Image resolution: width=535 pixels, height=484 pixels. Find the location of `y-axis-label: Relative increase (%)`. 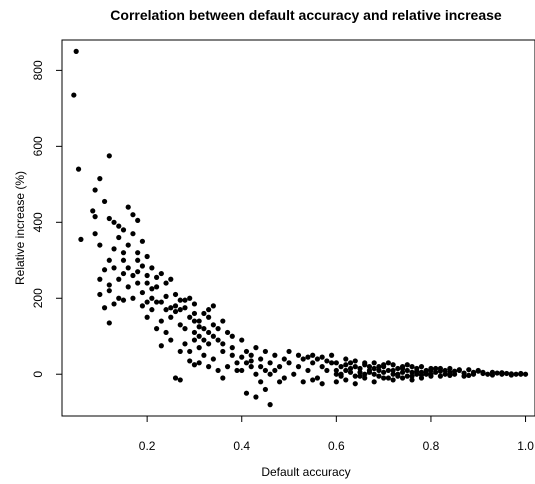

y-axis-label: Relative increase (%) is located at coordinates (20, 228).